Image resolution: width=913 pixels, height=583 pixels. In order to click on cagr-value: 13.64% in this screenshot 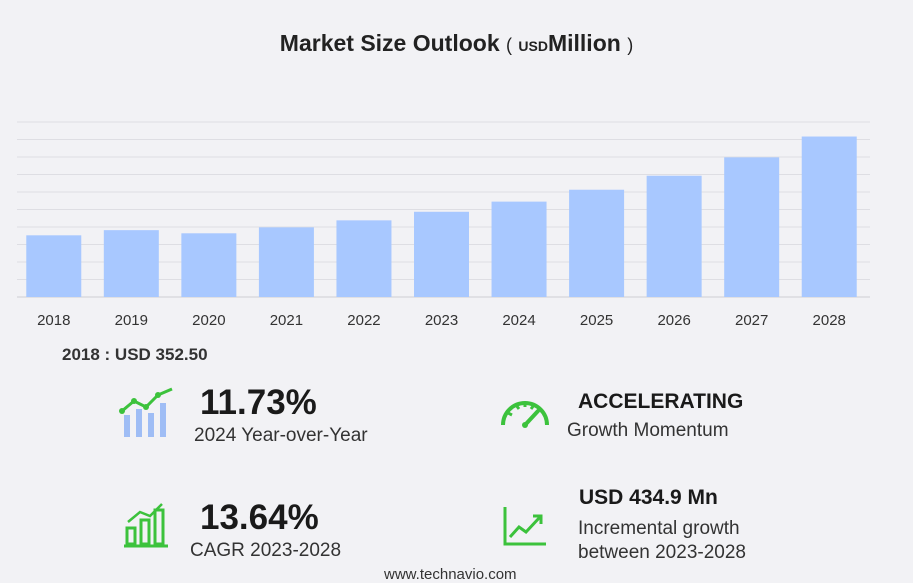, I will do `click(259, 517)`.